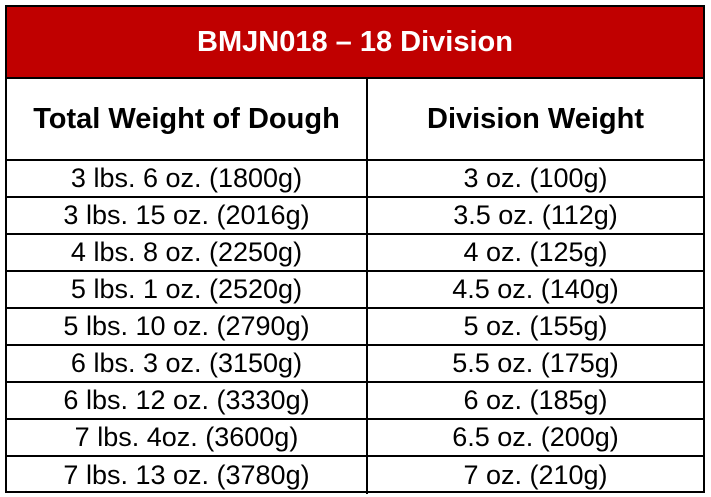  Describe the element at coordinates (187, 363) in the screenshot. I see `total-weight-cell: 6 lbs. 3 oz. (3150g)` at that location.